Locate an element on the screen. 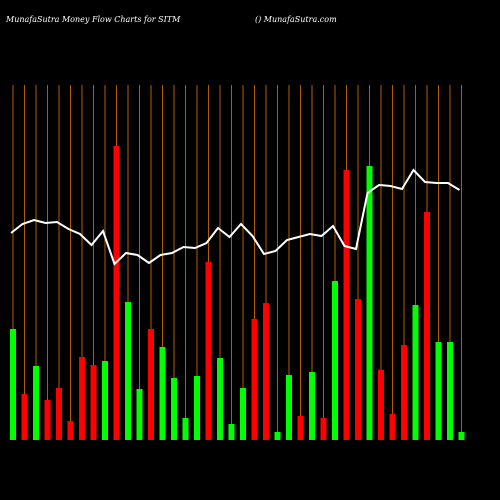  chart-title: MunafaSutra Money Flow Charts for SITM is located at coordinates (93, 19).